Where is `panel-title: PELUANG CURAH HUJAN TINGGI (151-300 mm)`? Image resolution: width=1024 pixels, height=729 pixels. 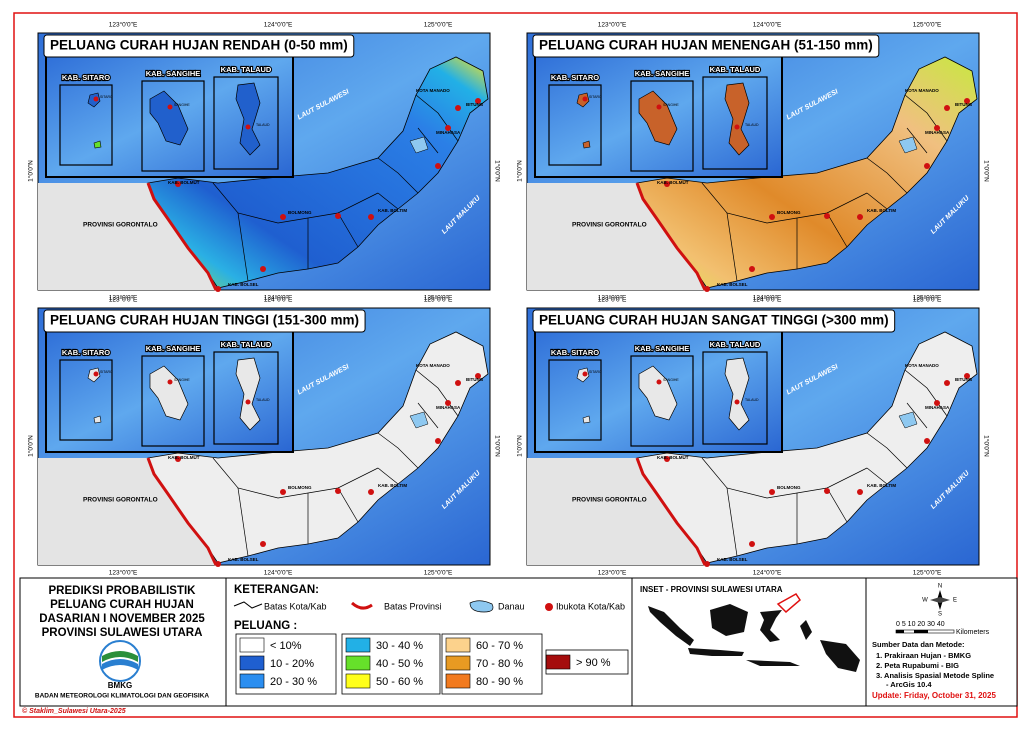 panel-title: PELUANG CURAH HUJAN TINGGI (151-300 mm) is located at coordinates (204, 320).